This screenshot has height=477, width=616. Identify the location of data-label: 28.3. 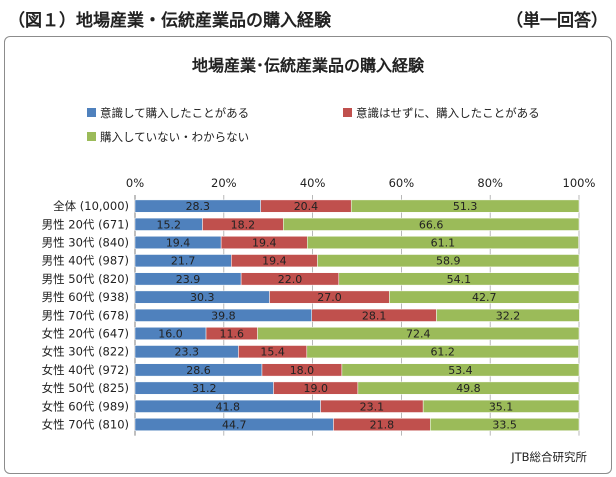
(198, 206).